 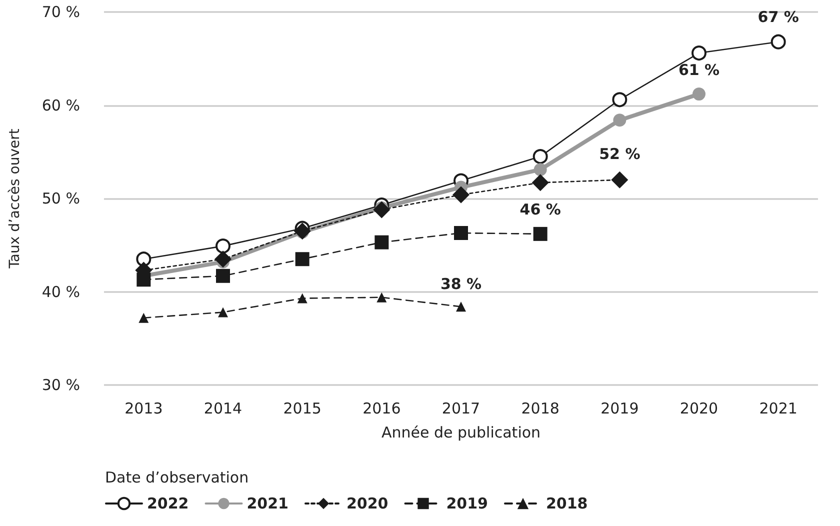 I want to click on legend-title: Date d’observation, so click(x=177, y=477).